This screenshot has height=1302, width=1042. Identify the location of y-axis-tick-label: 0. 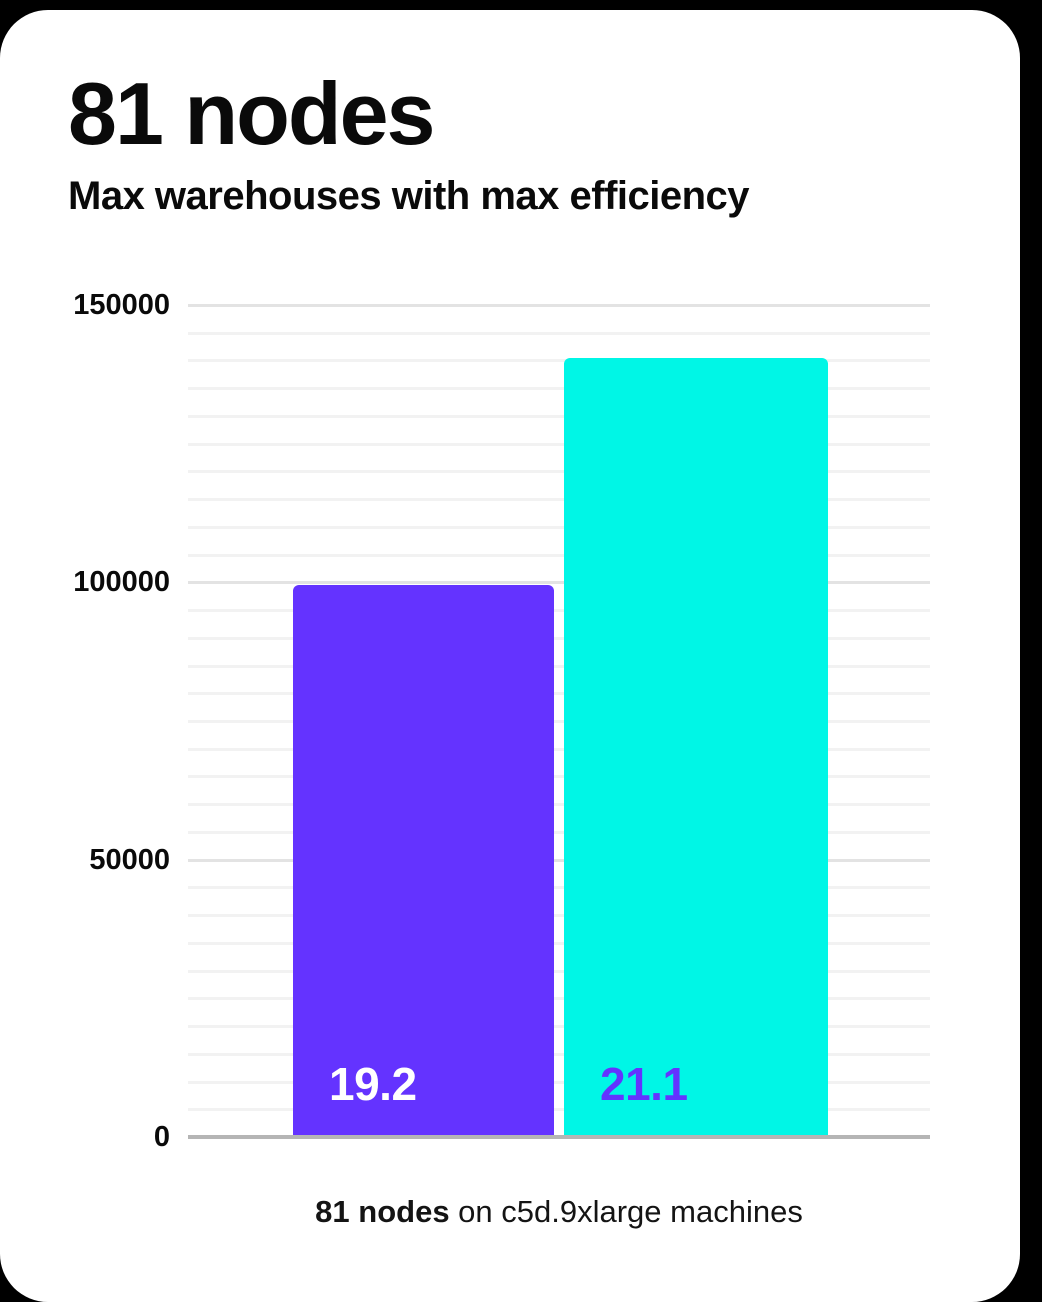
(161, 1137).